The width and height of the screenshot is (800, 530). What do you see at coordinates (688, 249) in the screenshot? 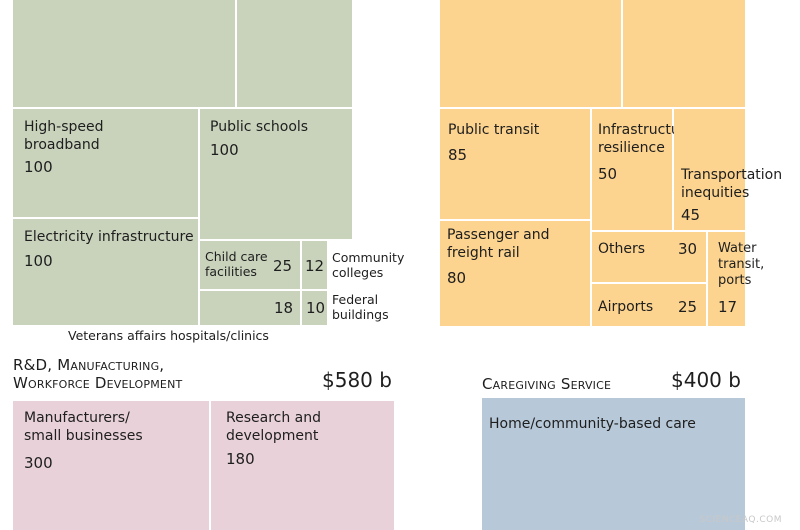
I see `value-others: 30` at bounding box center [688, 249].